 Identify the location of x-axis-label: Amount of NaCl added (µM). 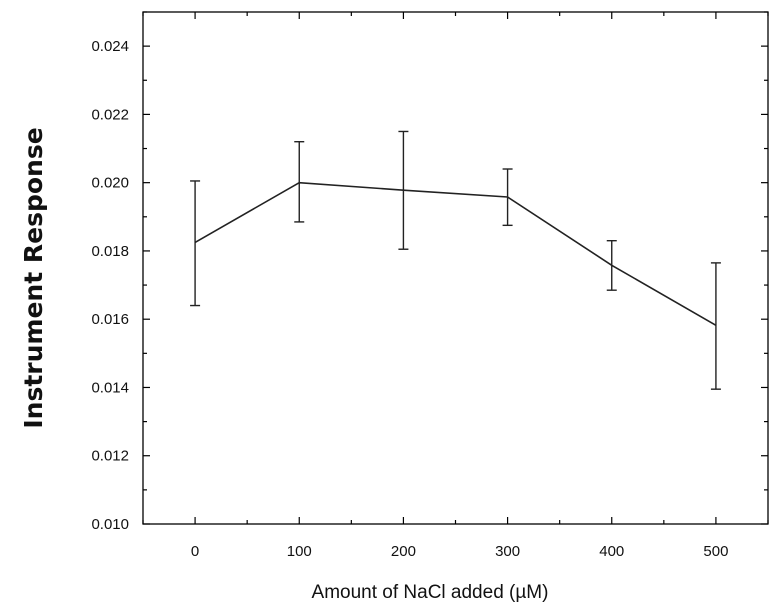
(430, 592).